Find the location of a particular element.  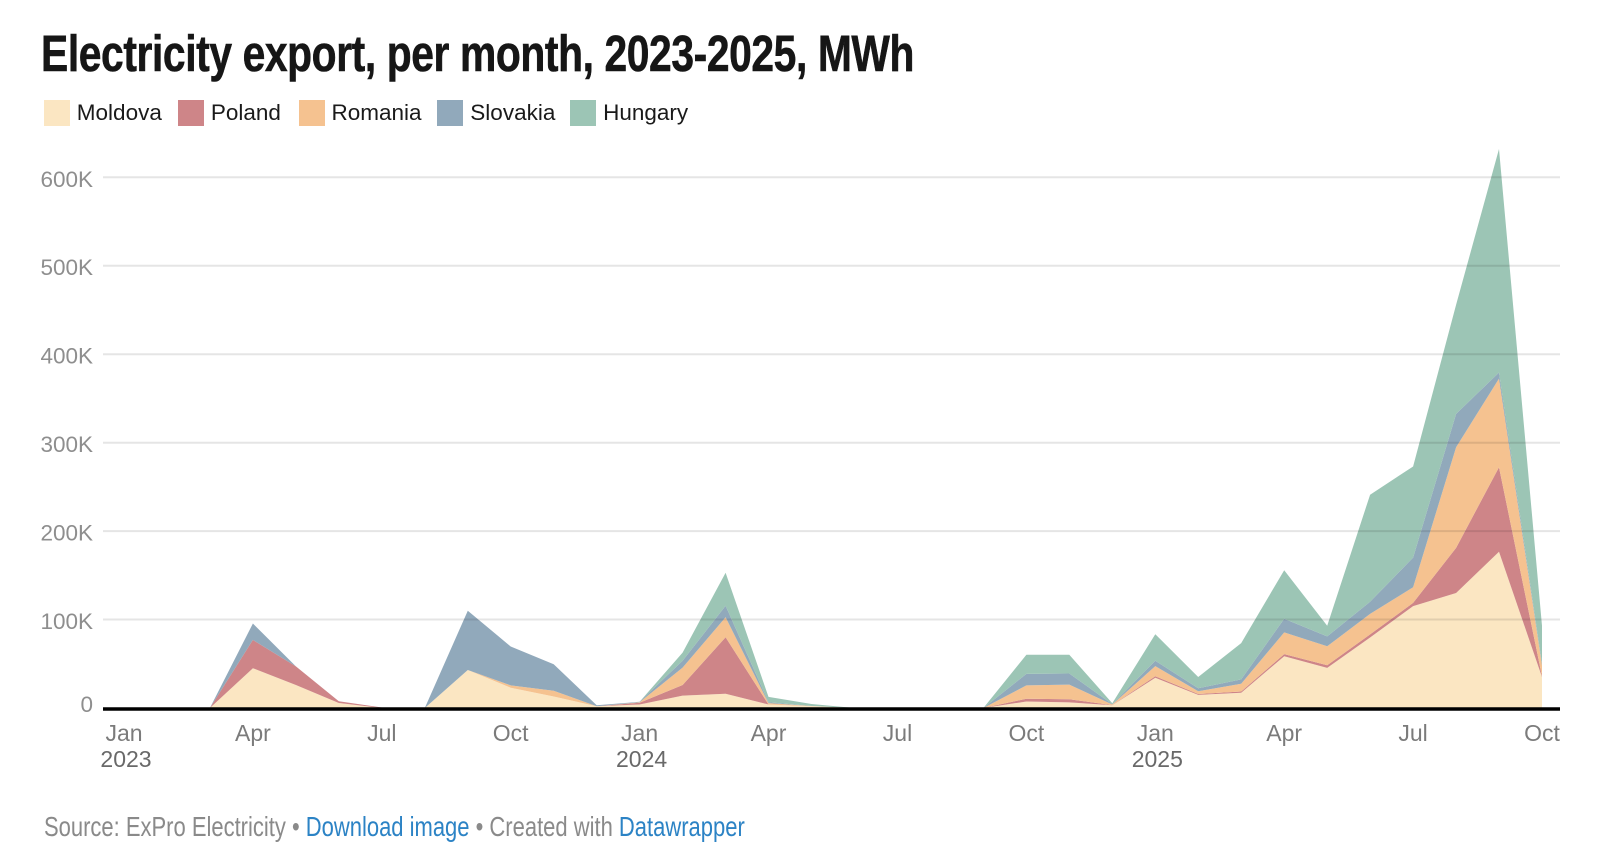

svg-text: 0 is located at coordinates (86, 704).